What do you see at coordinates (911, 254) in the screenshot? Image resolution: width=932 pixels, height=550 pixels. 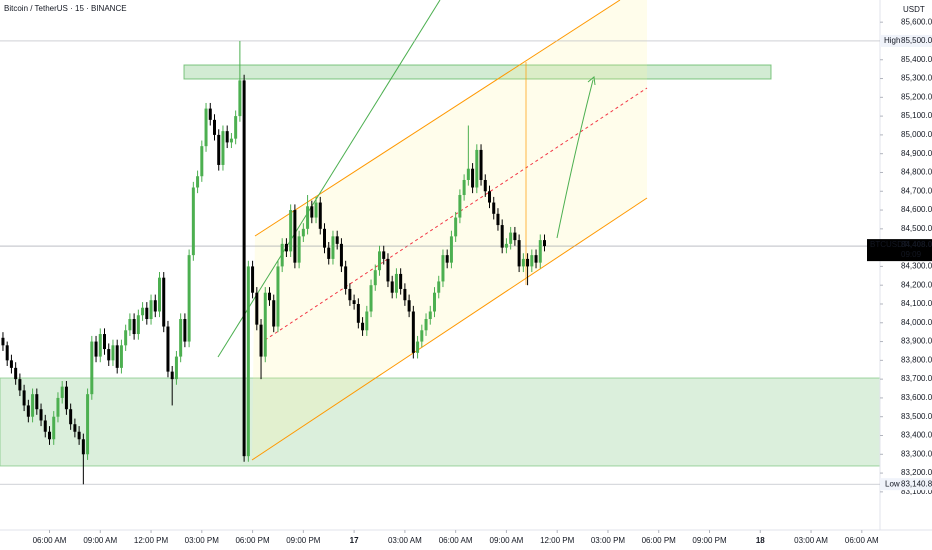 I see `countdown: 09:09` at bounding box center [911, 254].